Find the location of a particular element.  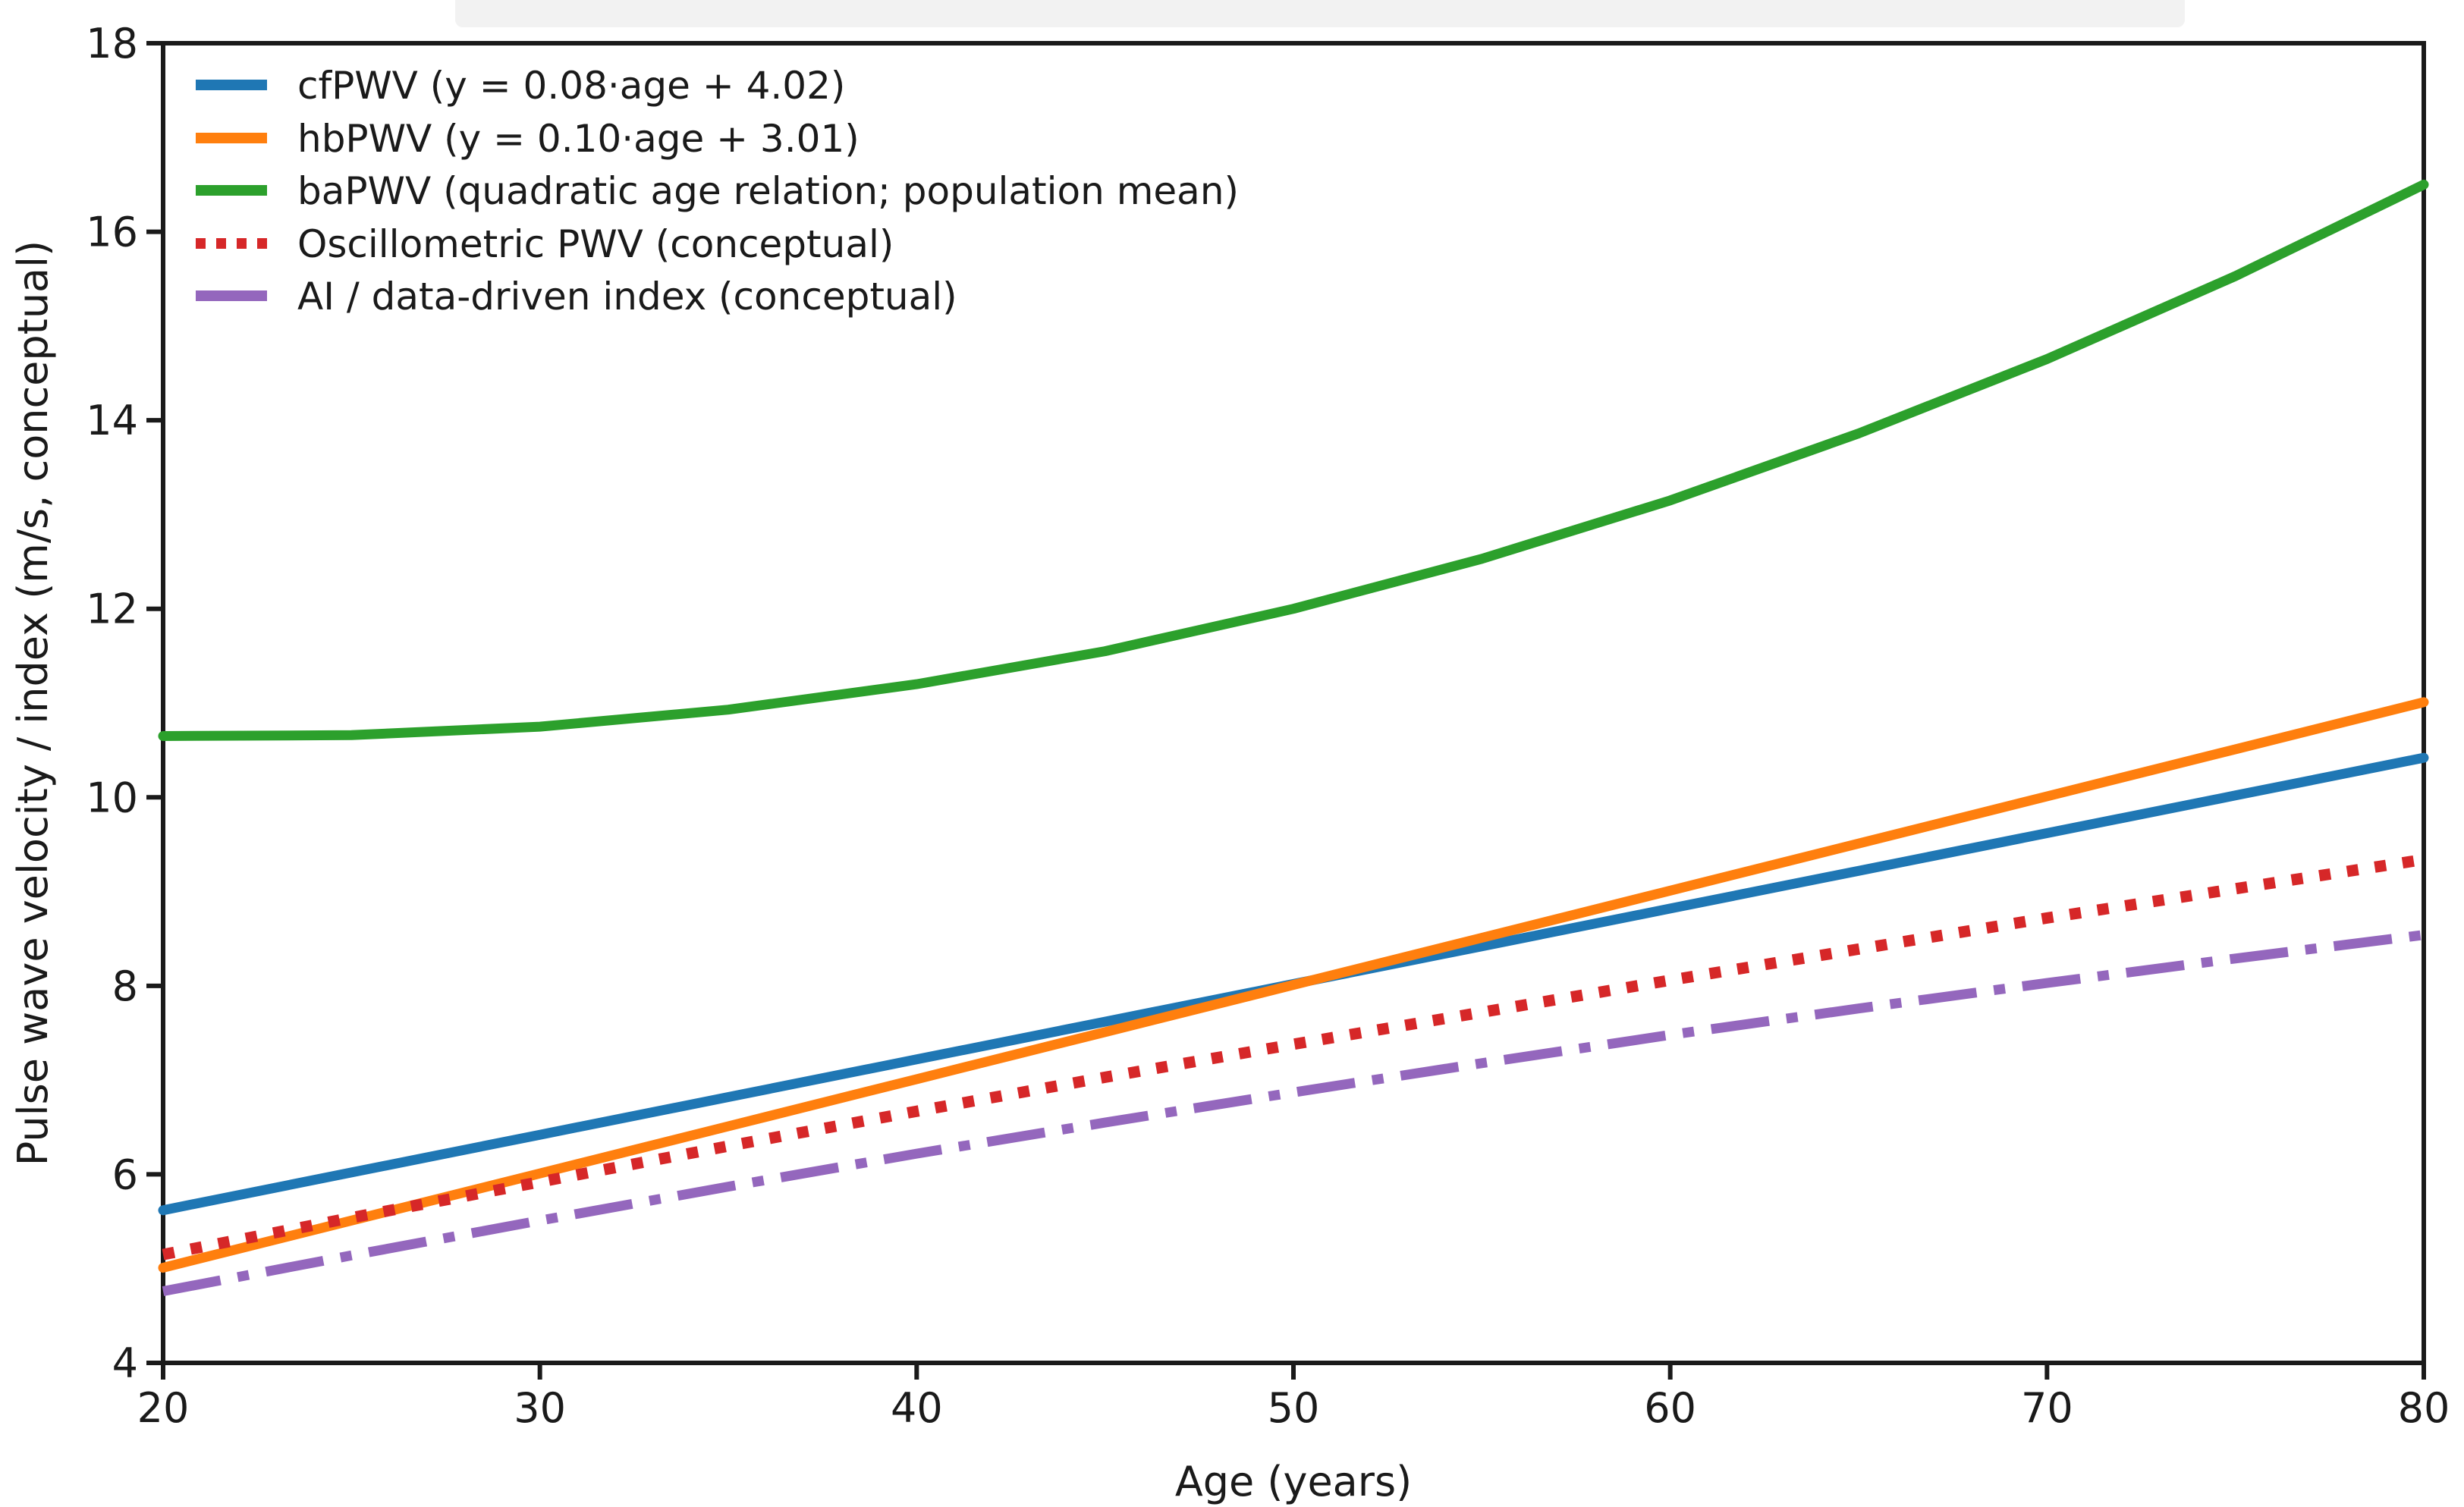

x-tick-label-80: 80 is located at coordinates (2424, 1408).